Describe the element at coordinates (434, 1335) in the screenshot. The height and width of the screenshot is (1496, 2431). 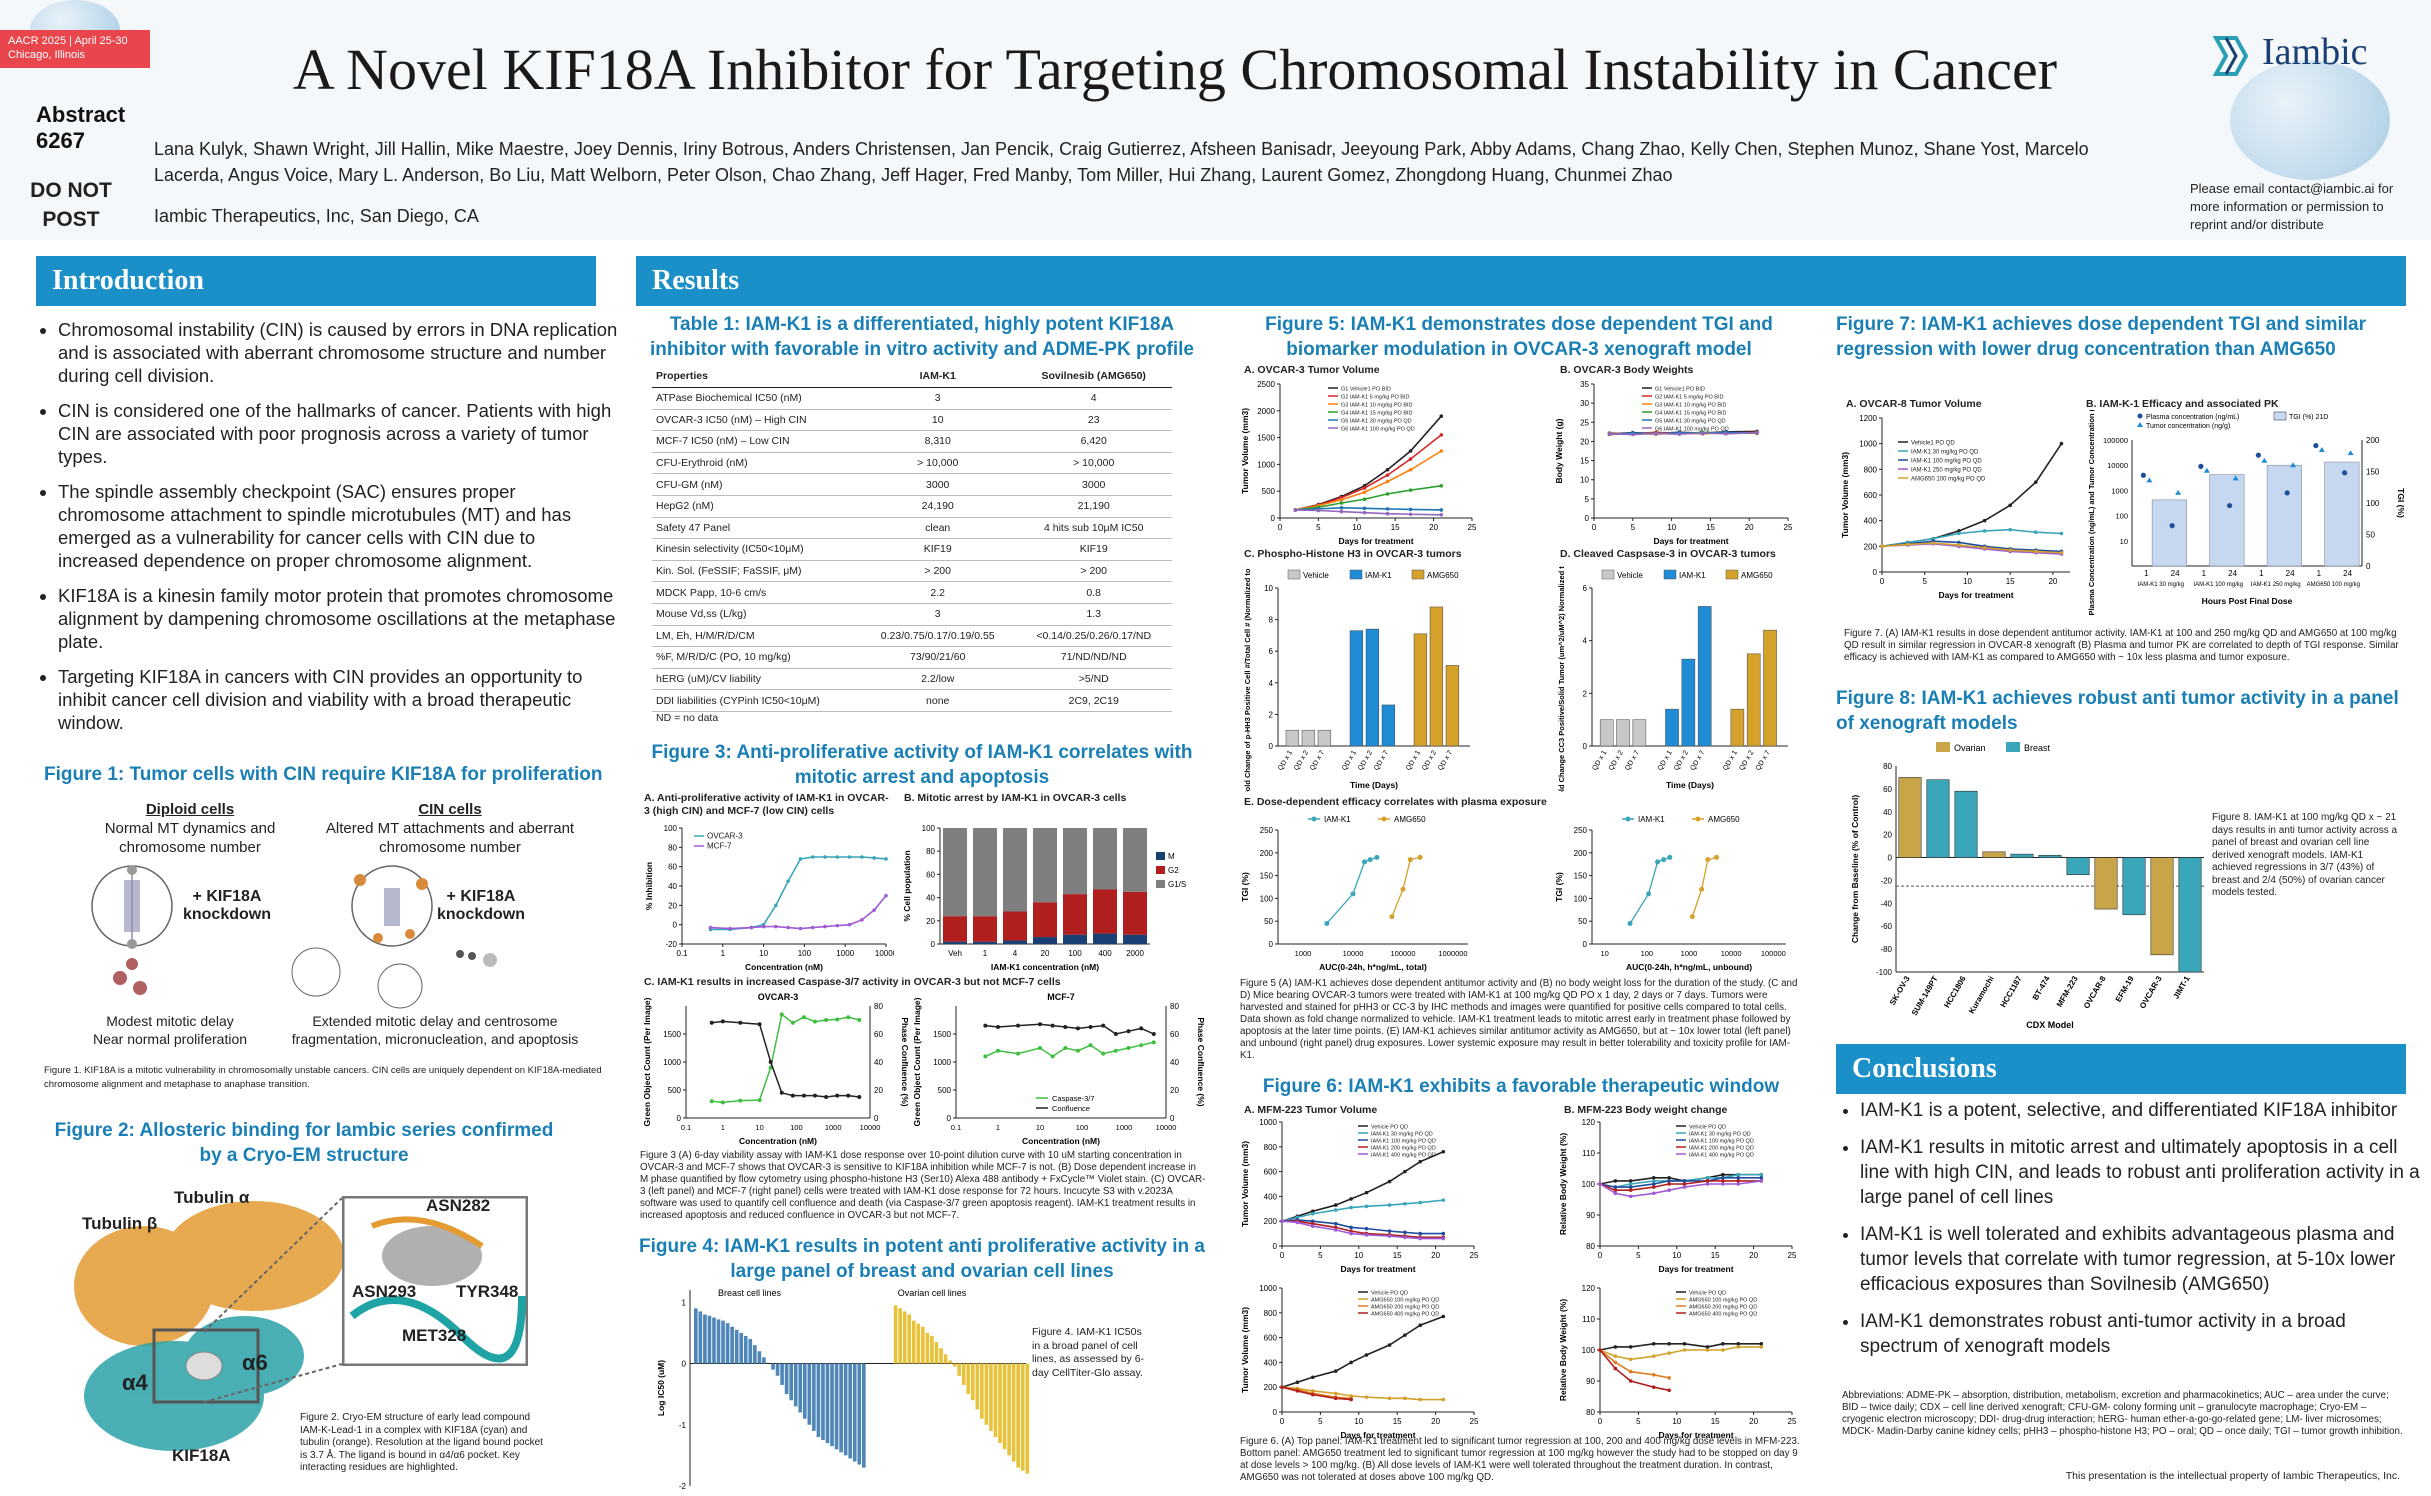
I see `residue-met328: MET328` at that location.